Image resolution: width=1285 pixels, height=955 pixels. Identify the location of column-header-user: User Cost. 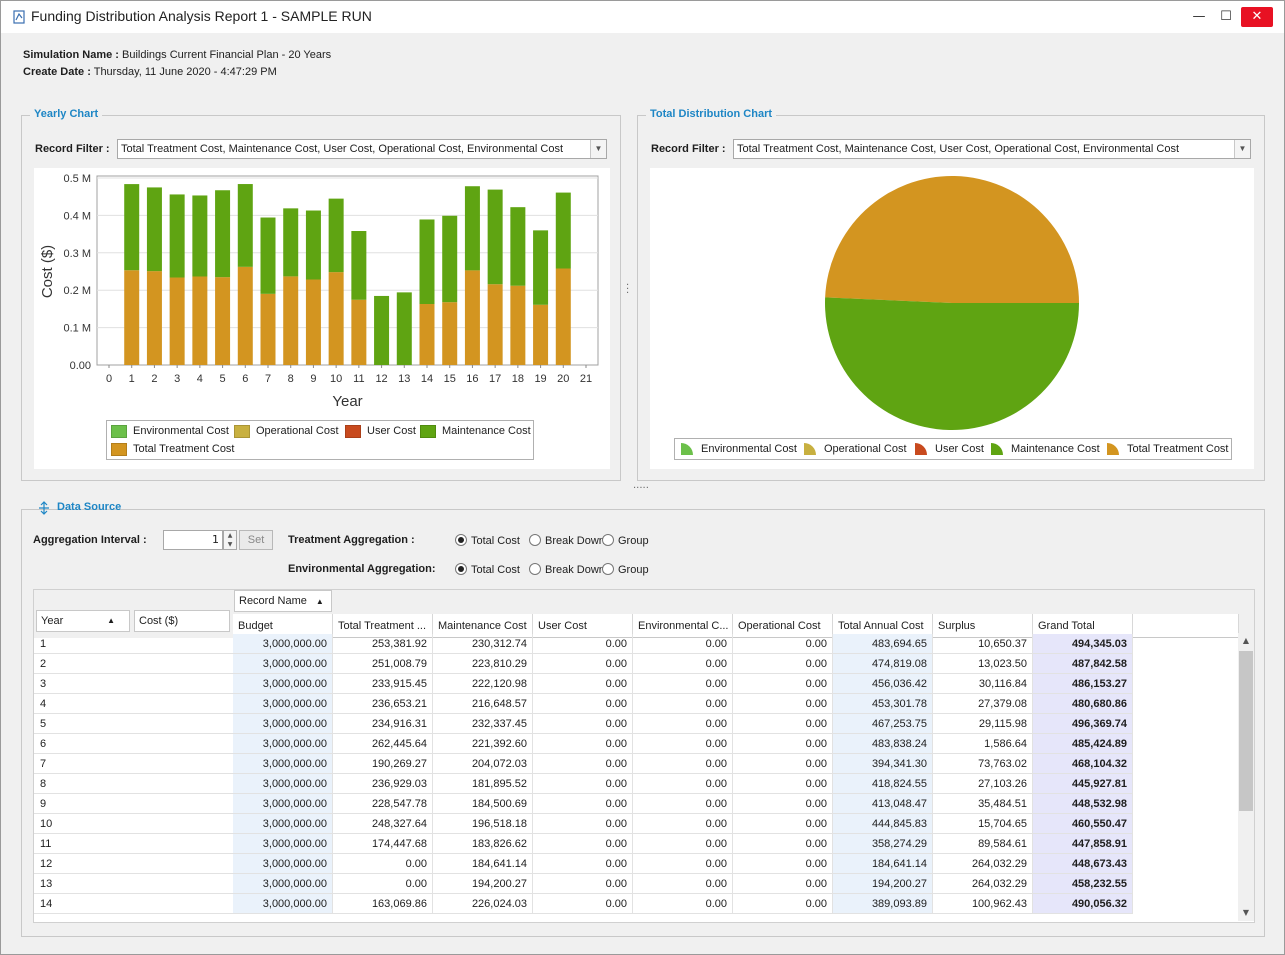
(583, 626).